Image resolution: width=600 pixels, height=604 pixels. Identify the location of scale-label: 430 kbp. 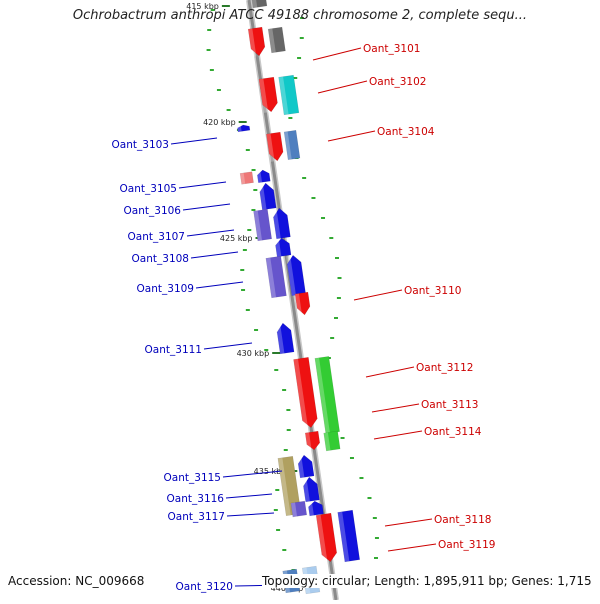
(253, 353).